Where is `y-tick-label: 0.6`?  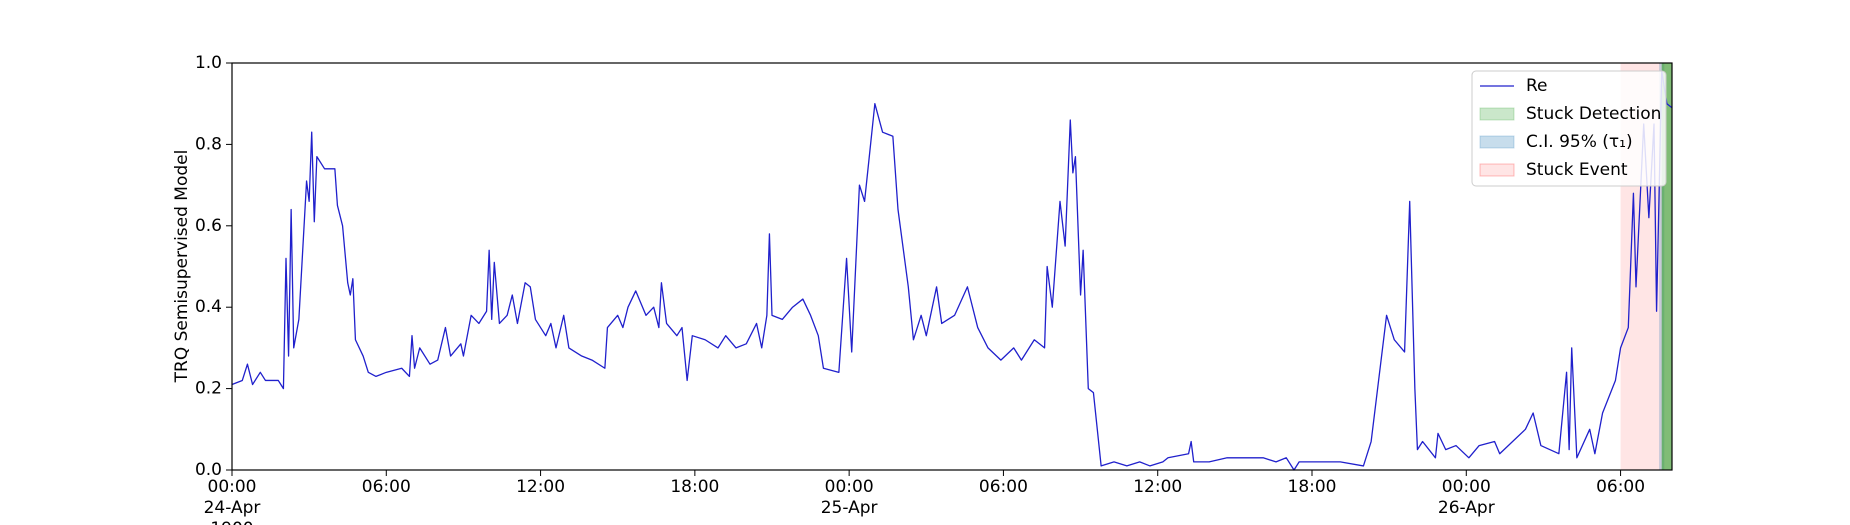 y-tick-label: 0.6 is located at coordinates (208, 226).